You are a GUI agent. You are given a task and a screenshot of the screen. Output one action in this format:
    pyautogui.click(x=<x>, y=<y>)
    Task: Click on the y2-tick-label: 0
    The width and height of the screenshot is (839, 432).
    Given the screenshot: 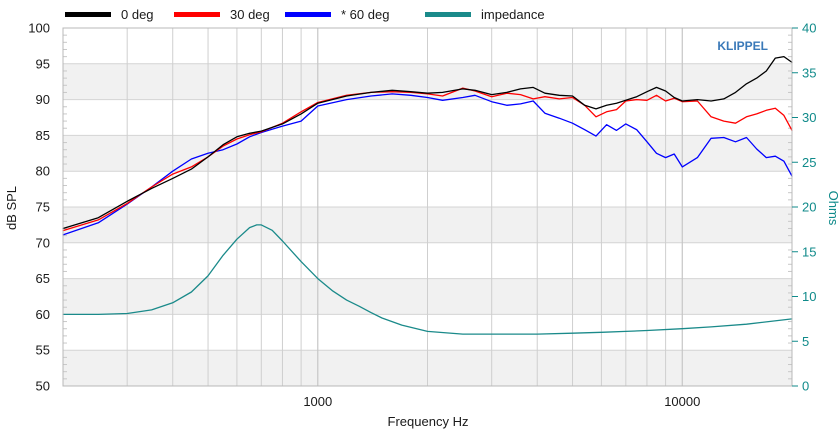 What is the action you would take?
    pyautogui.click(x=805, y=386)
    